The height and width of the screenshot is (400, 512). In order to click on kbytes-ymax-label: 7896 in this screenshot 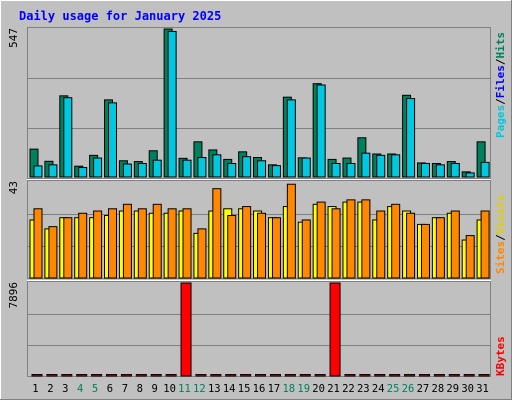, I will do `click(13, 295)`.